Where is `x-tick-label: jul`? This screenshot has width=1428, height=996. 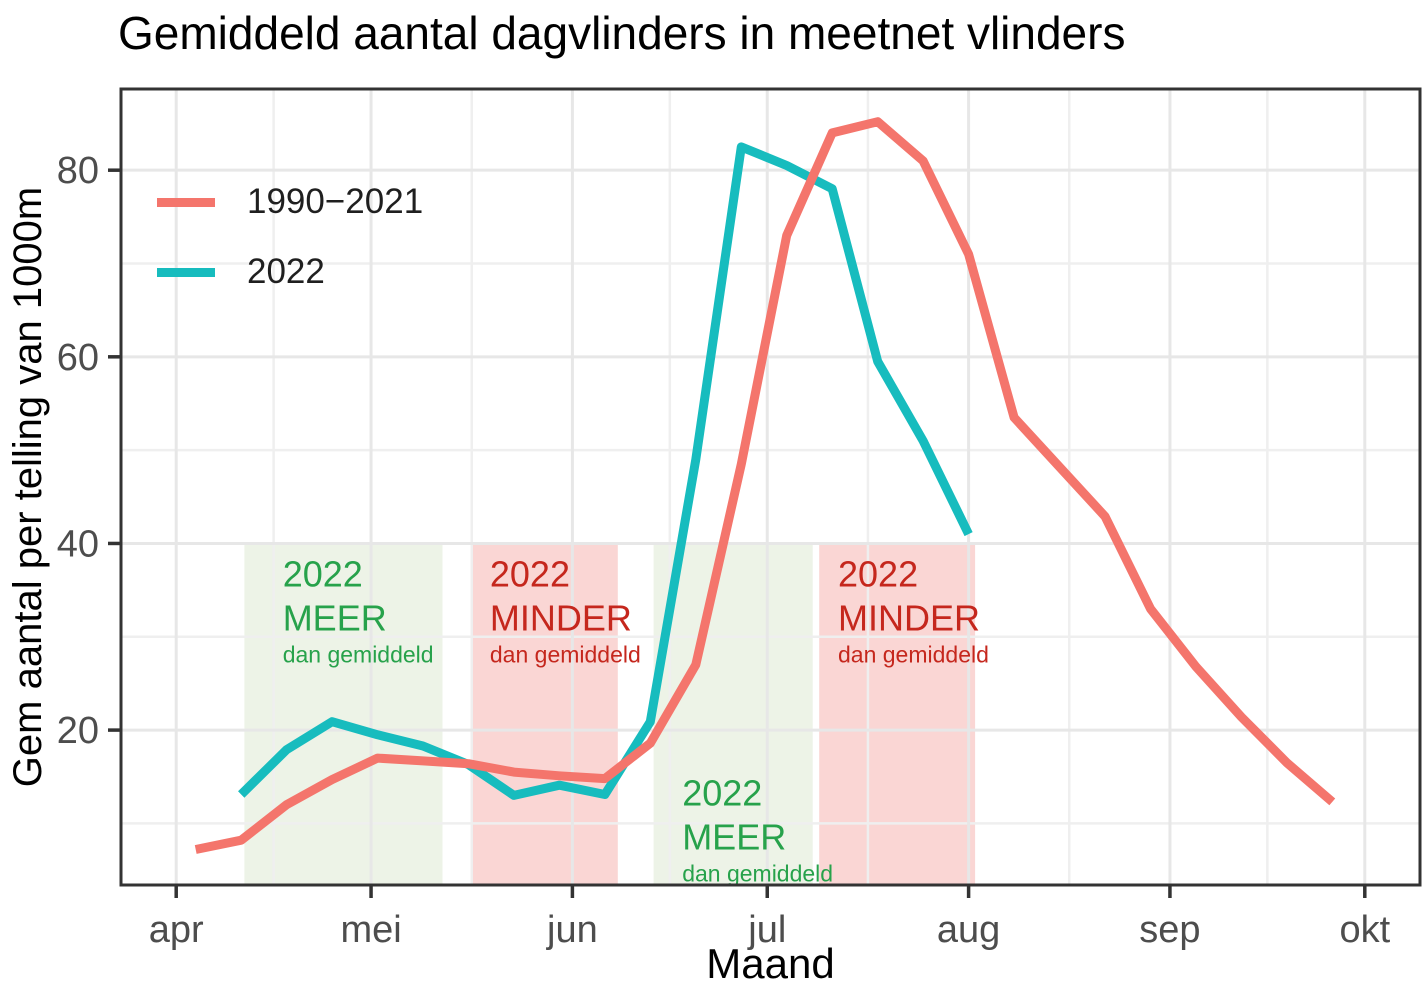 x-tick-label: jul is located at coordinates (766, 930).